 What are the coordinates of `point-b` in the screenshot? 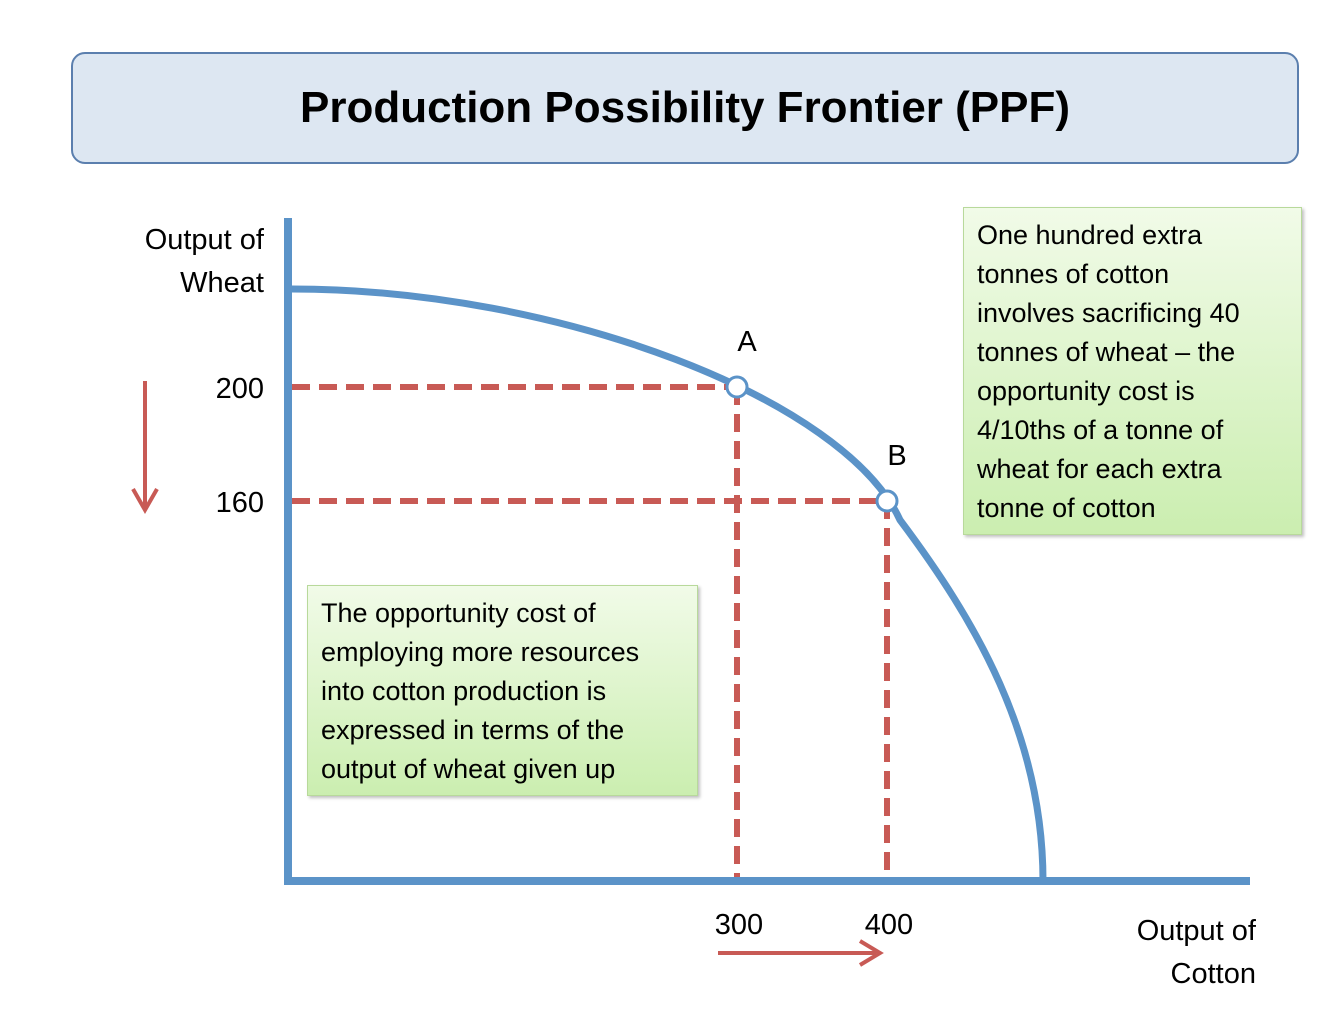 It's located at (887, 501).